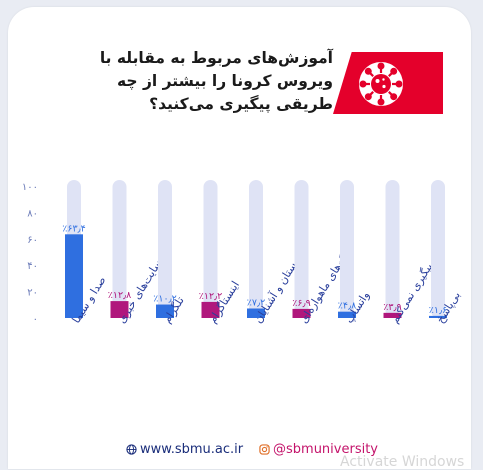 The image size is (483, 470). I want to click on bar-value-label: ٪۱۲٫۸, so click(120, 295).